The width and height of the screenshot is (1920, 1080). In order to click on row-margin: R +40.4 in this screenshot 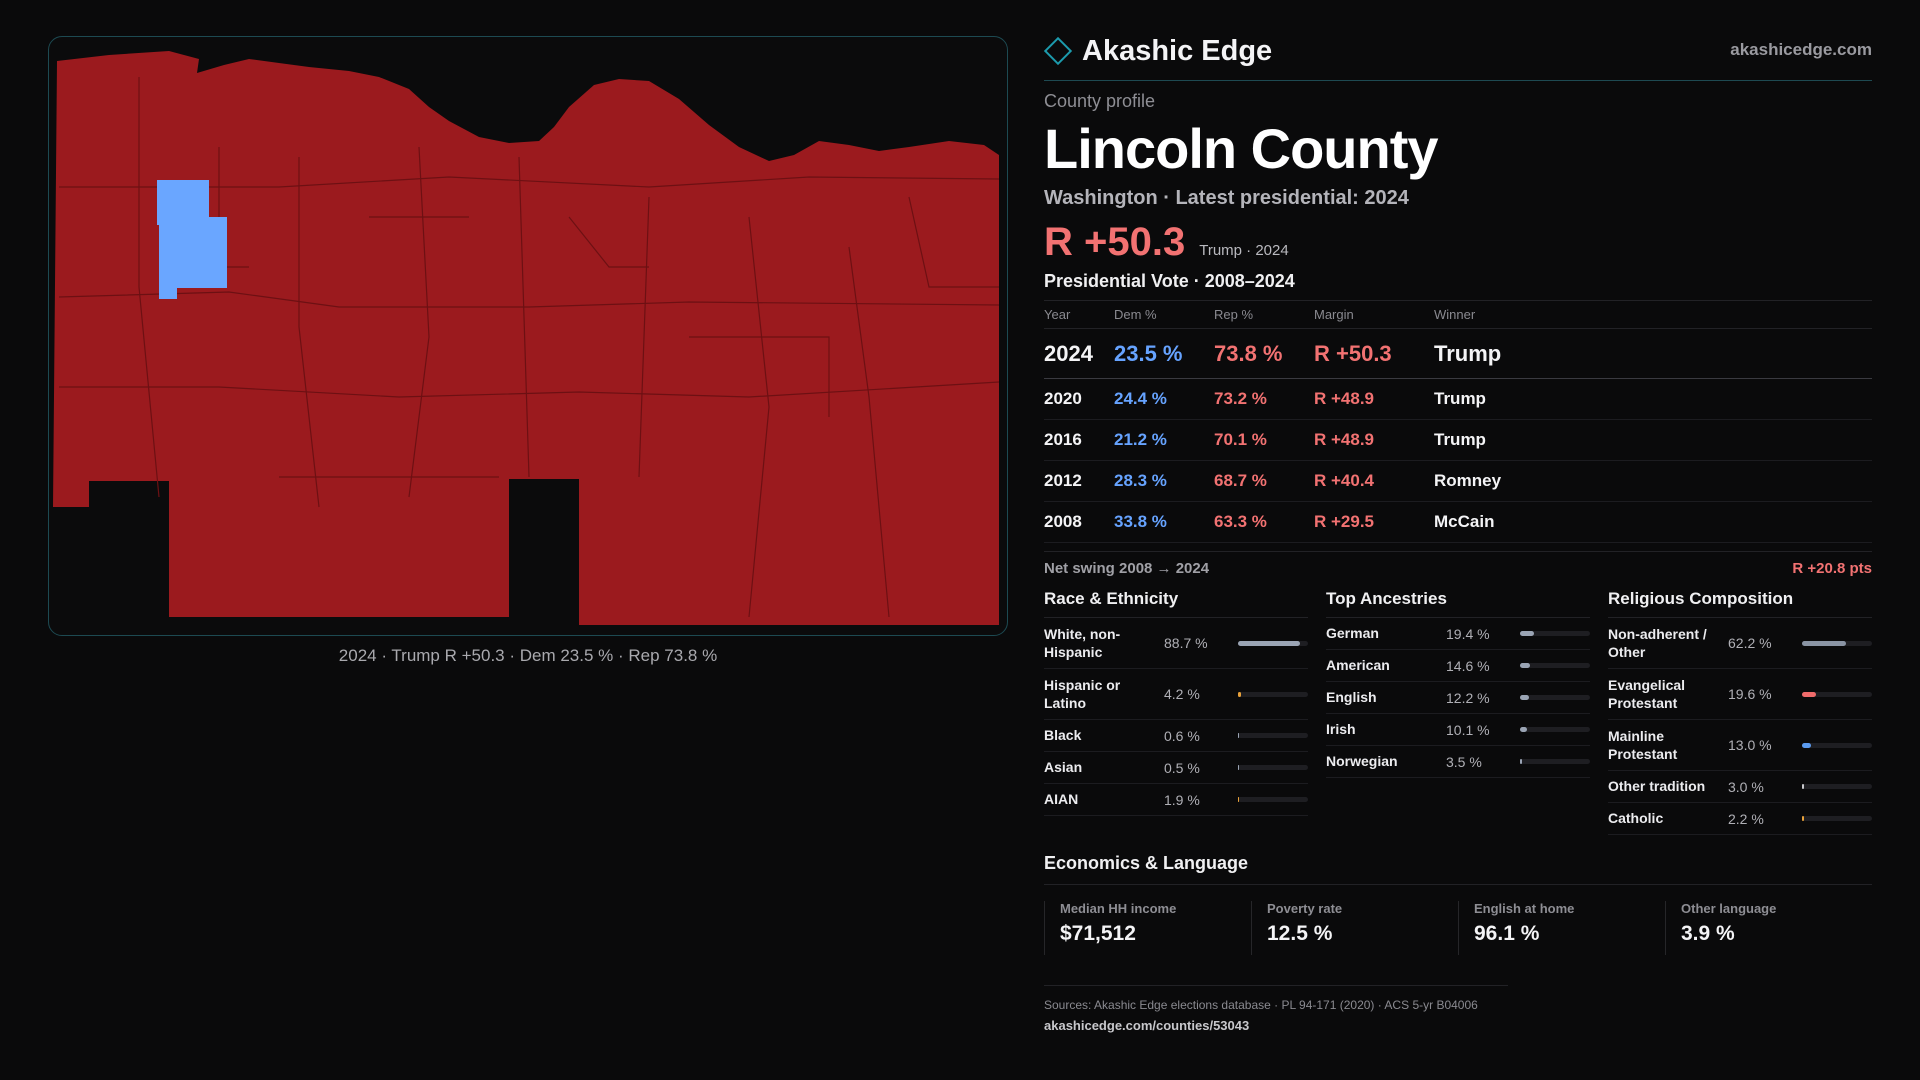, I will do `click(1374, 481)`.